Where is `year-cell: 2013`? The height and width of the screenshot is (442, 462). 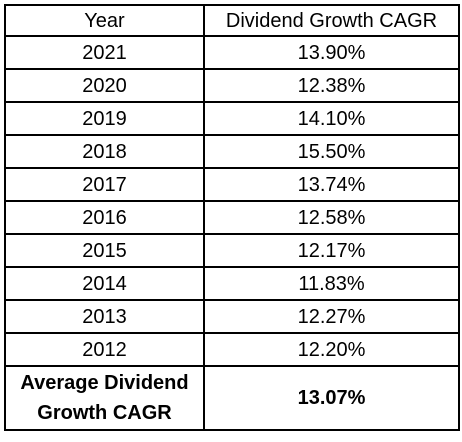
year-cell: 2013 is located at coordinates (104, 316).